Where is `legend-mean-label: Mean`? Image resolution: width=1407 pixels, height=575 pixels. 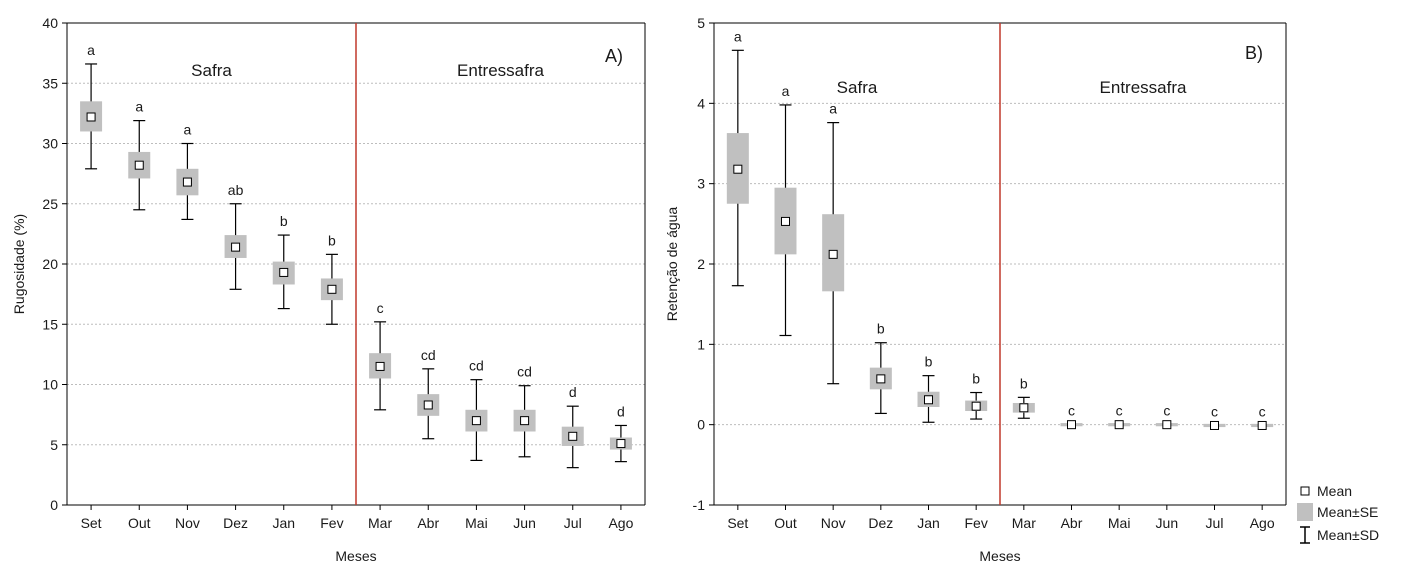
legend-mean-label: Mean is located at coordinates (1334, 491).